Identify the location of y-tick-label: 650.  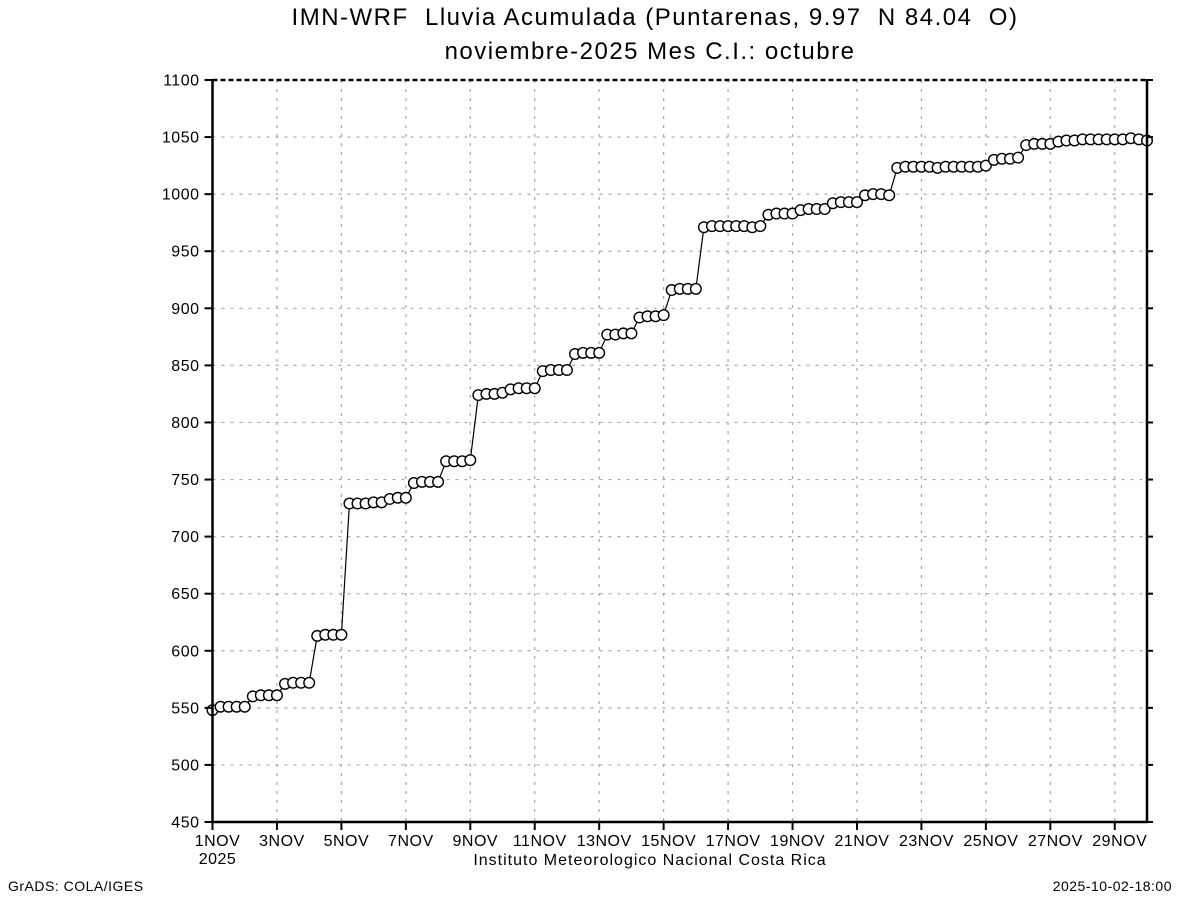
(185, 594).